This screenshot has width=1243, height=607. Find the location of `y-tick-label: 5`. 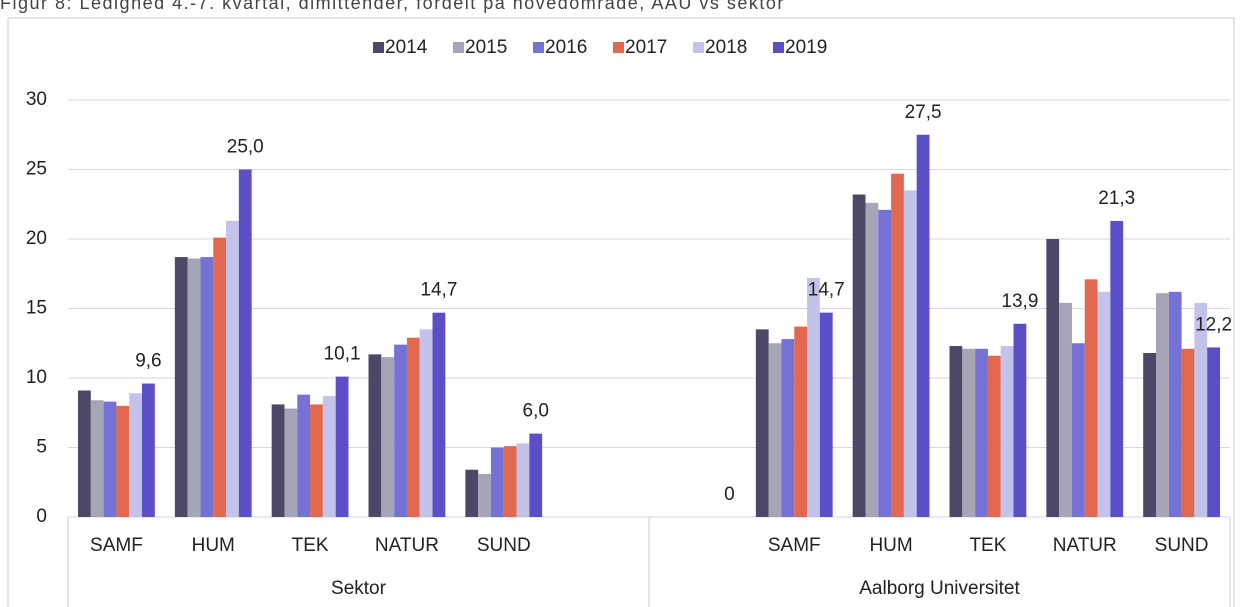

y-tick-label: 5 is located at coordinates (41, 447).